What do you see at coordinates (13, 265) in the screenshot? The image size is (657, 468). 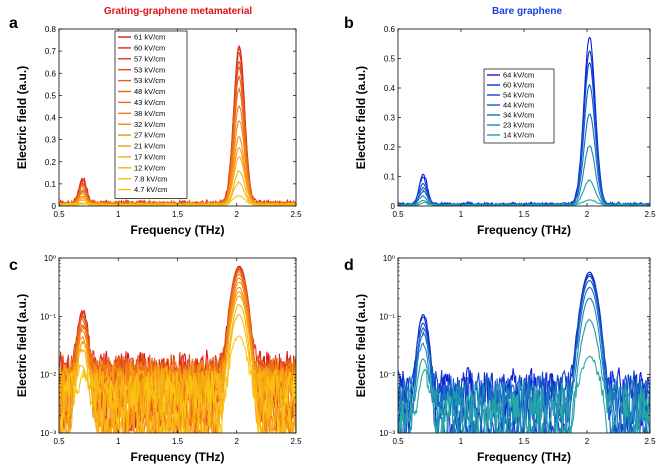 I see `panel-label: c` at bounding box center [13, 265].